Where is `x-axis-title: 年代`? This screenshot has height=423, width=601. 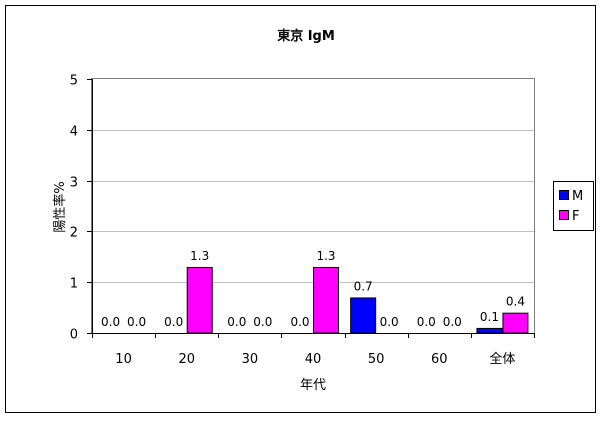
x-axis-title: 年代 is located at coordinates (313, 385).